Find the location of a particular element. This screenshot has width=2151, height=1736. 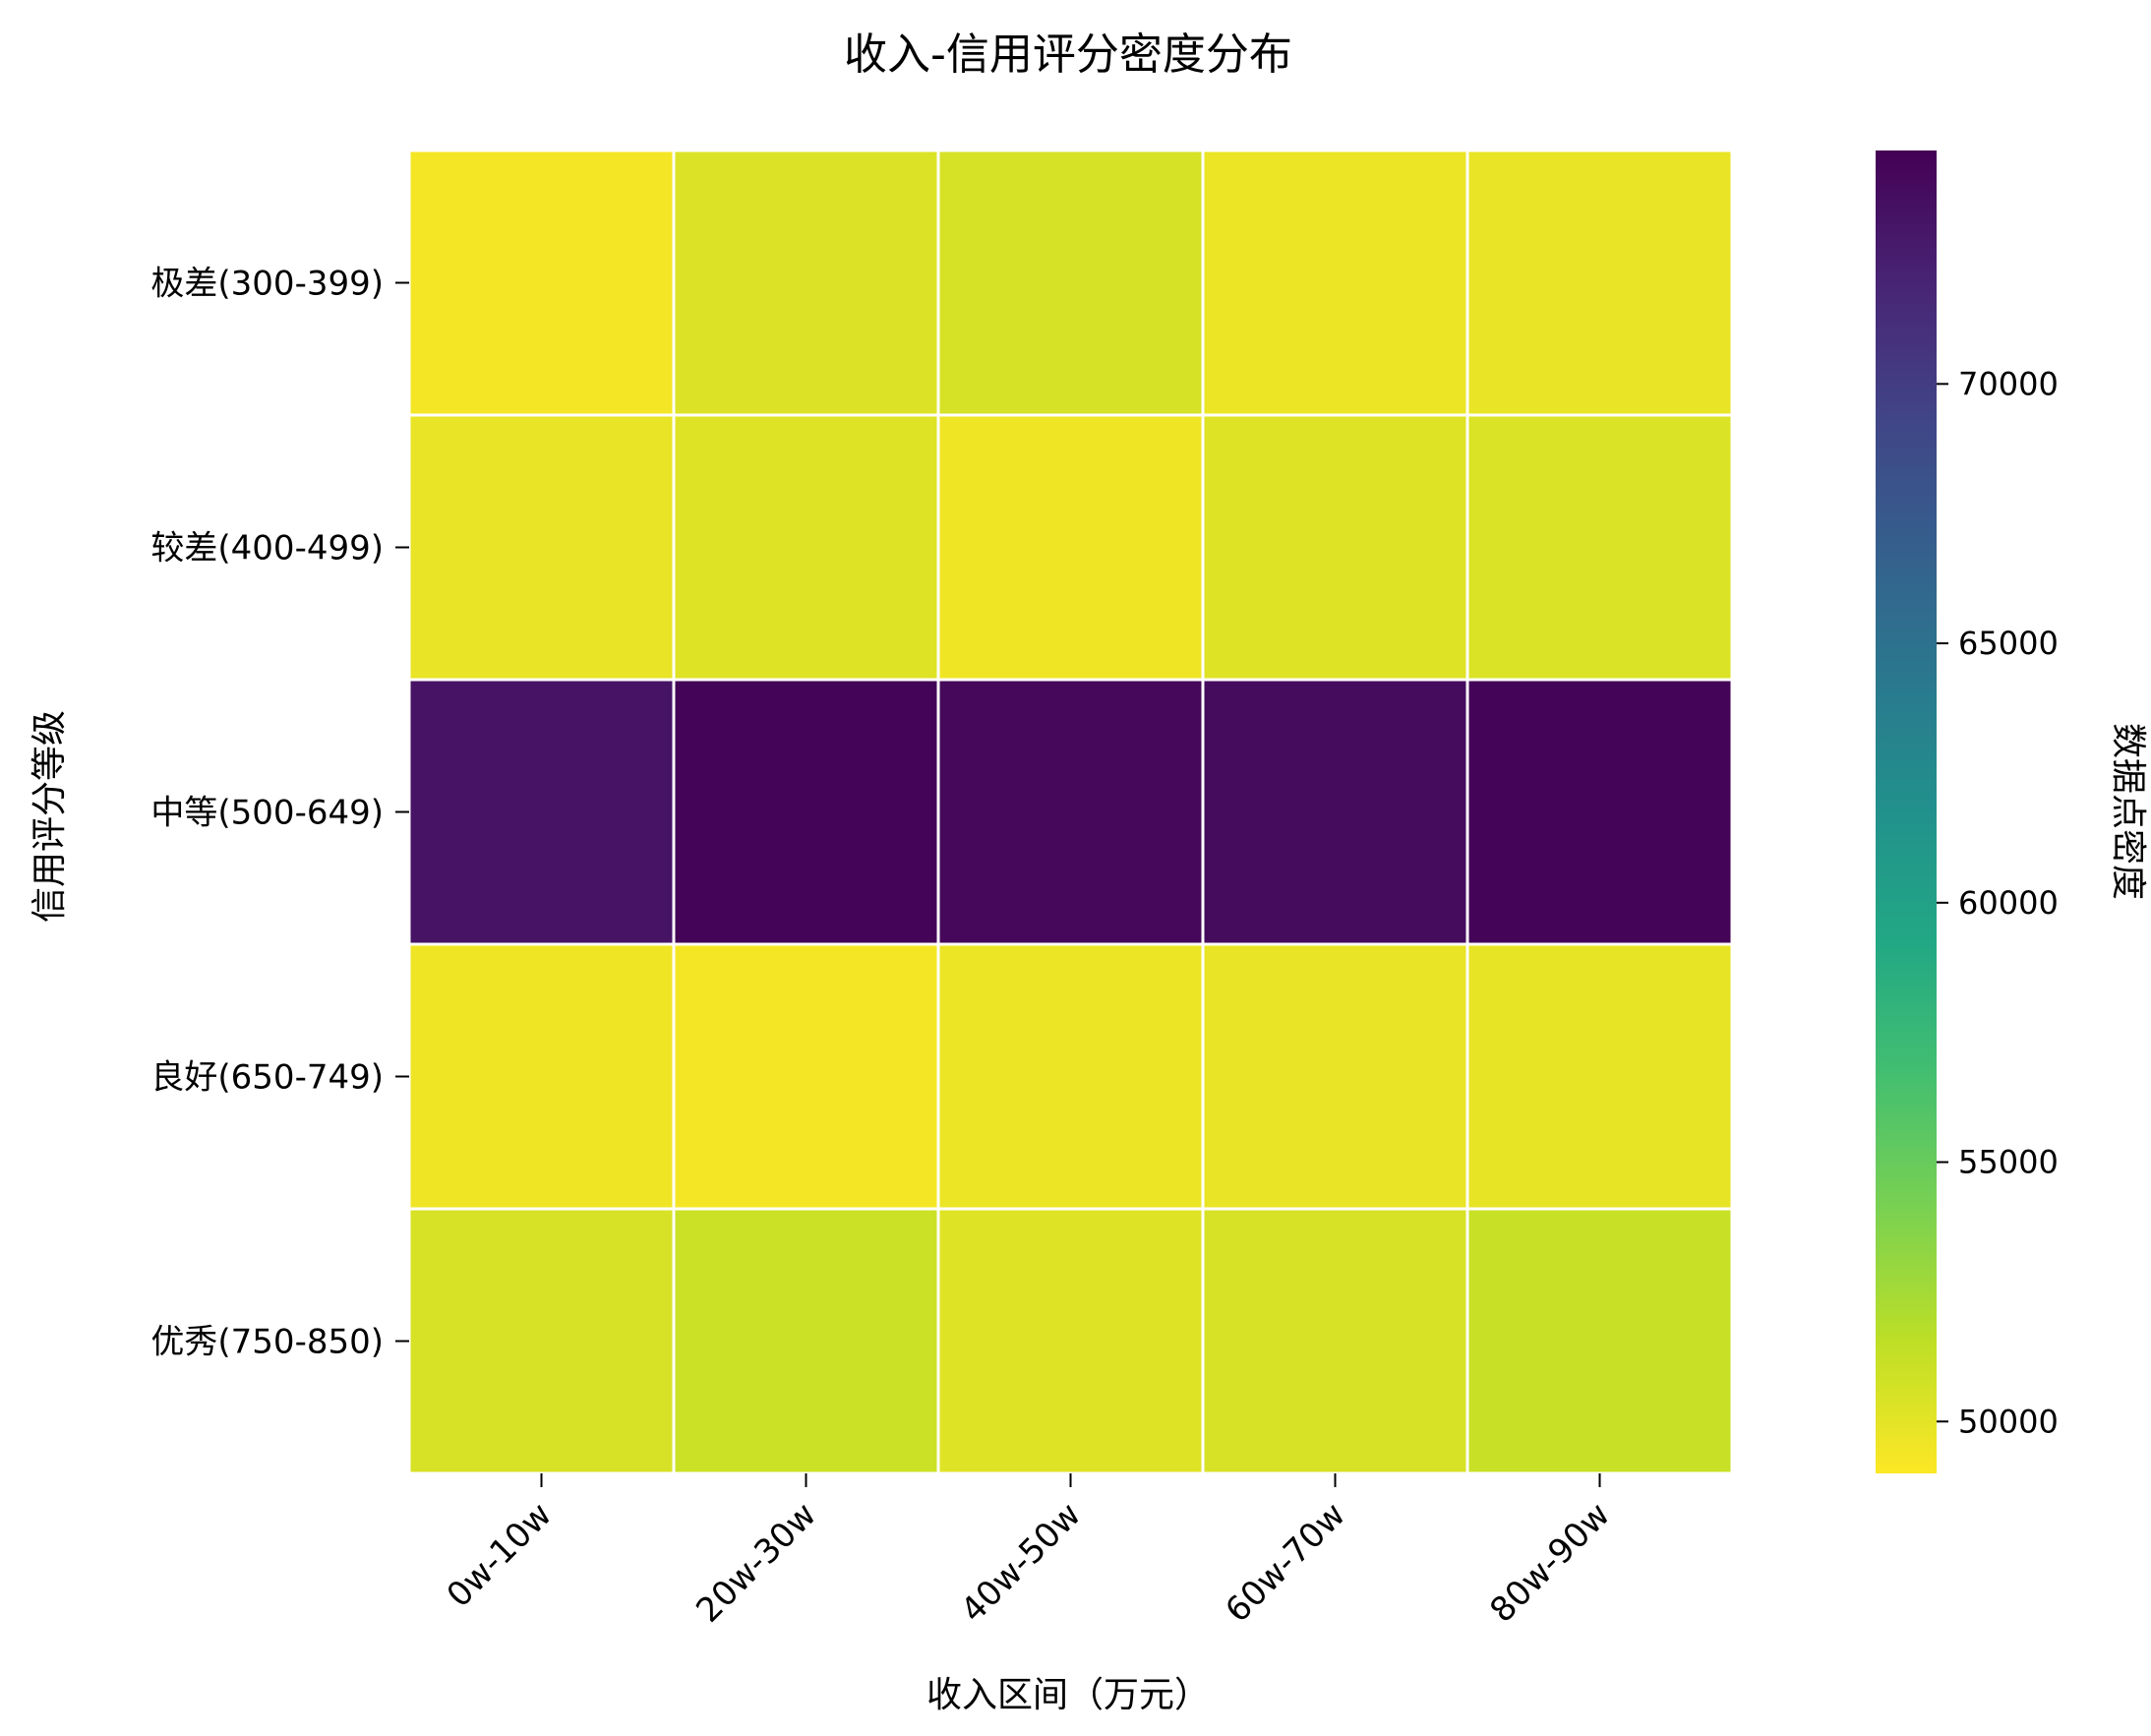

colorbar: 50000 55000 60000 65000 70000 数据点密度 is located at coordinates (2012, 811).